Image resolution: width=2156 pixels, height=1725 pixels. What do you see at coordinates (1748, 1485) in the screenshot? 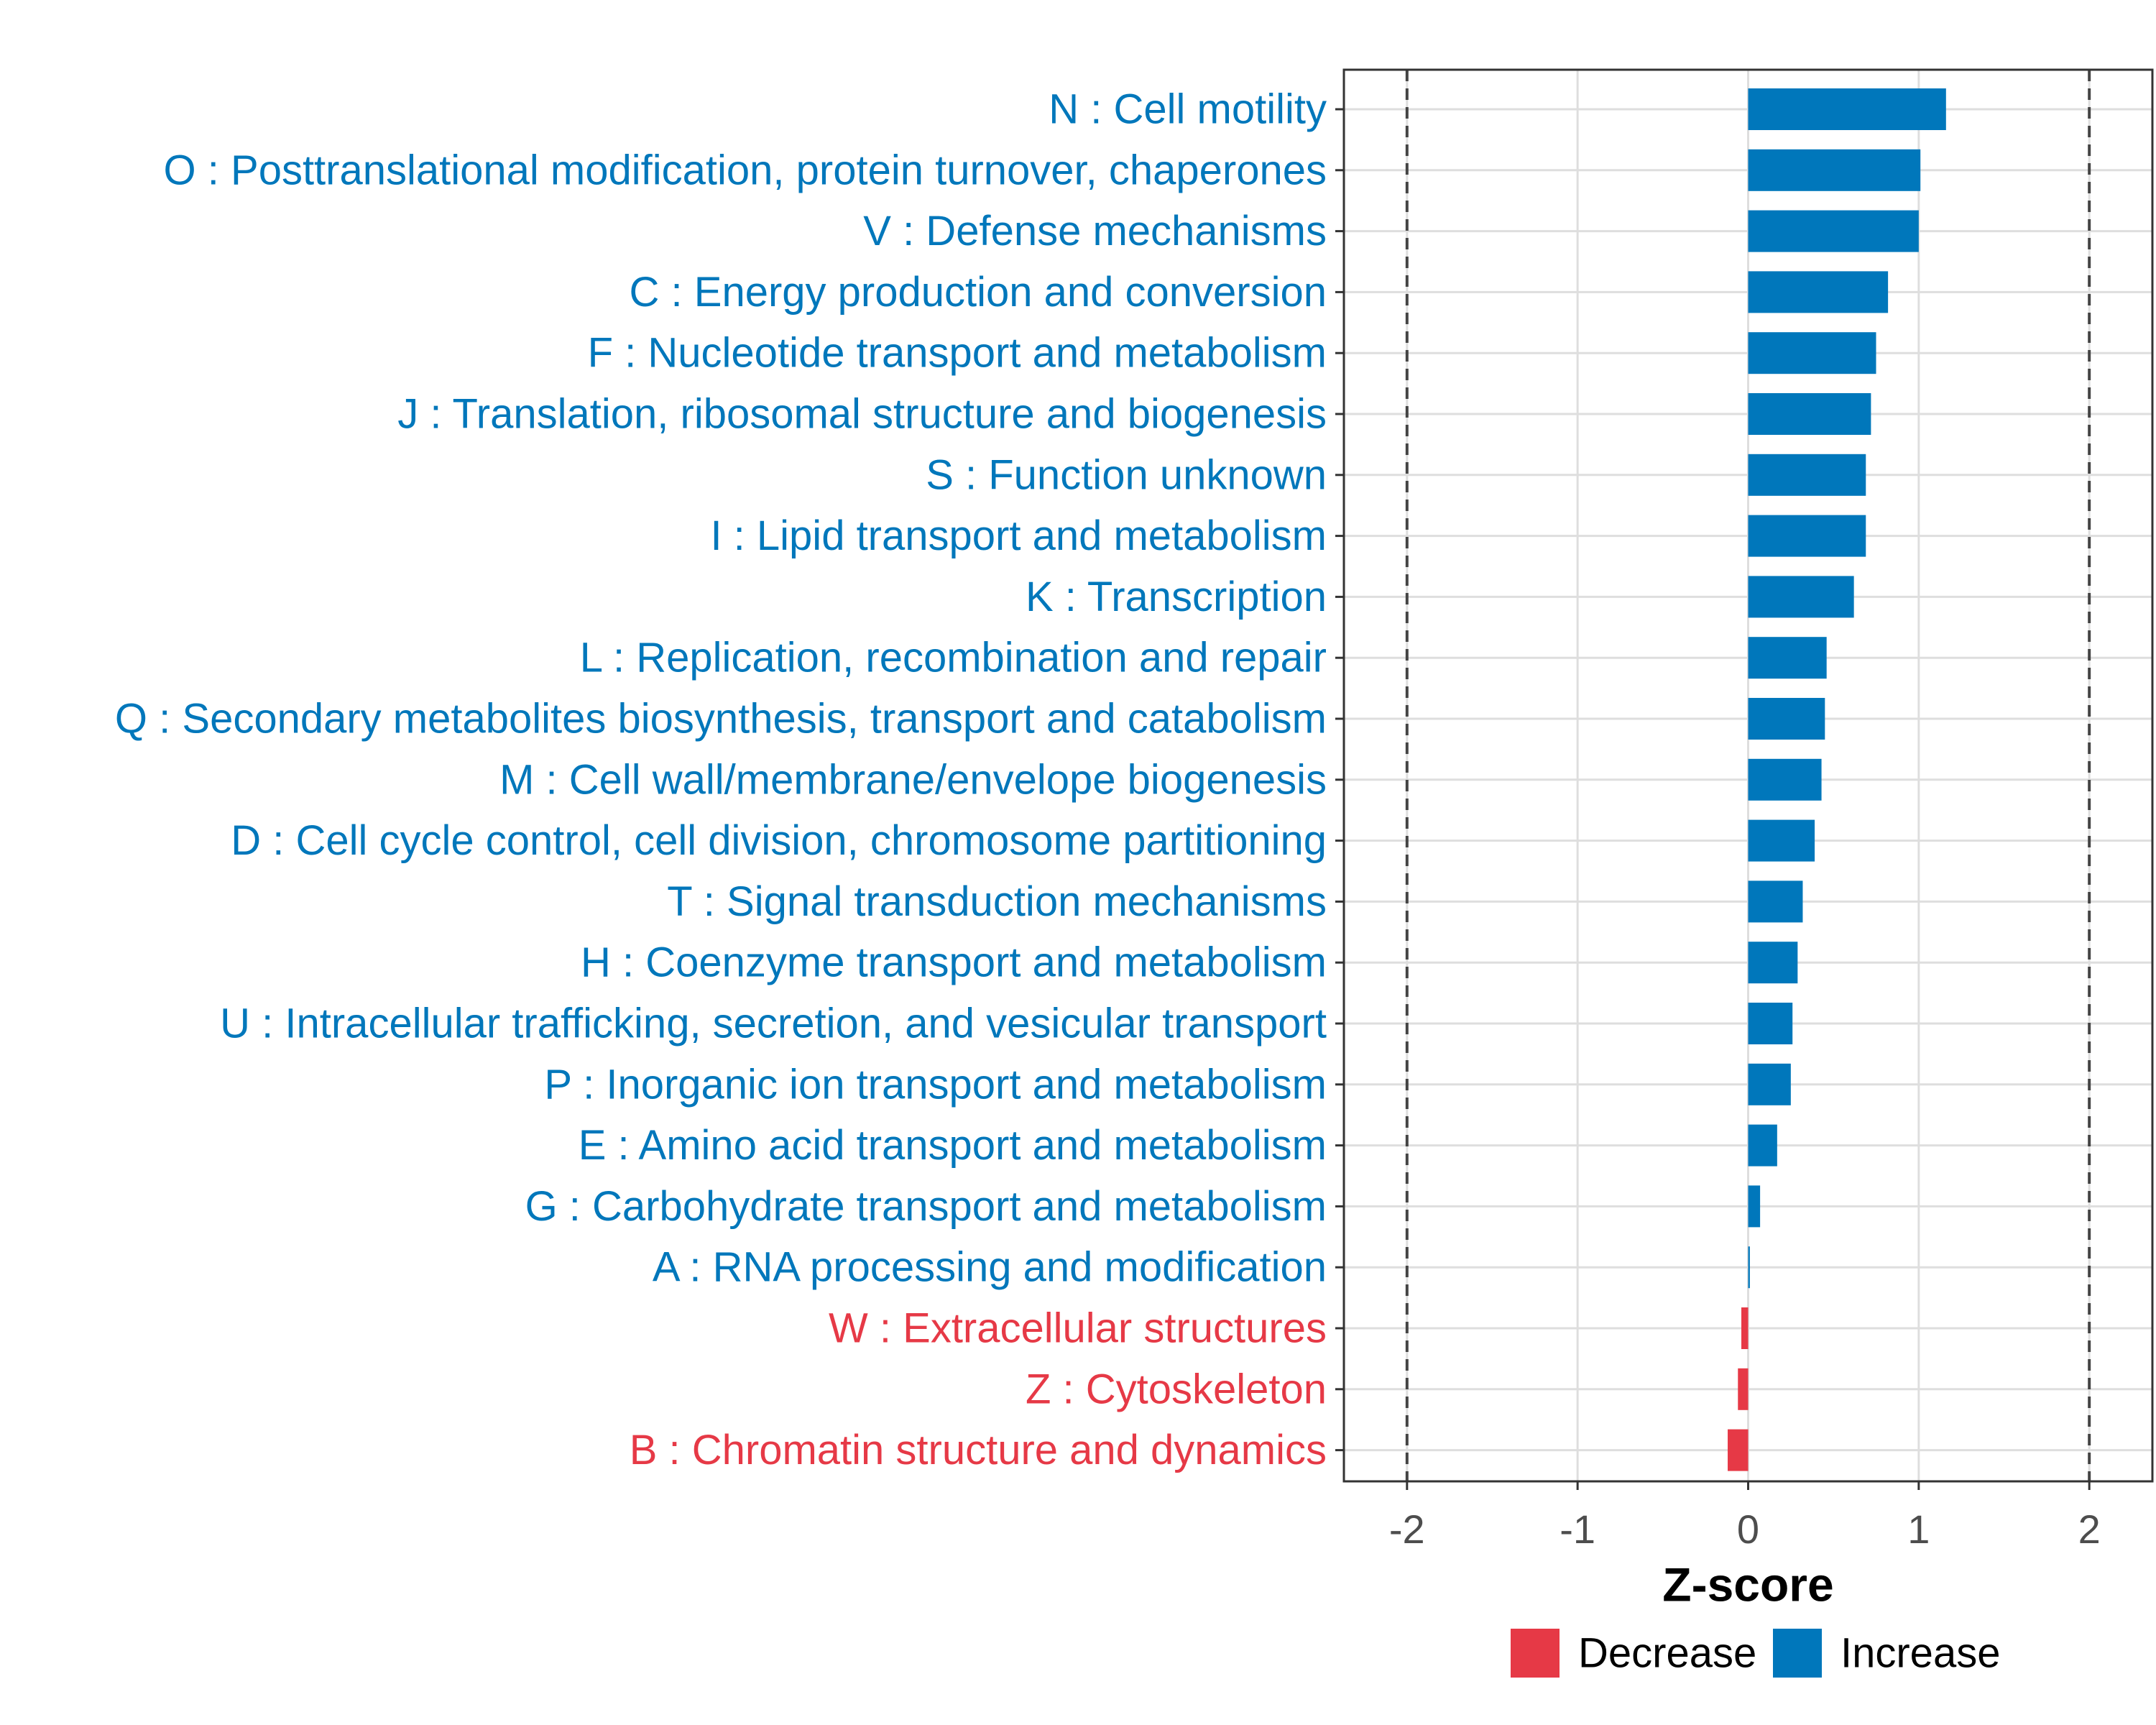
I see `x-axis-ticks` at bounding box center [1748, 1485].